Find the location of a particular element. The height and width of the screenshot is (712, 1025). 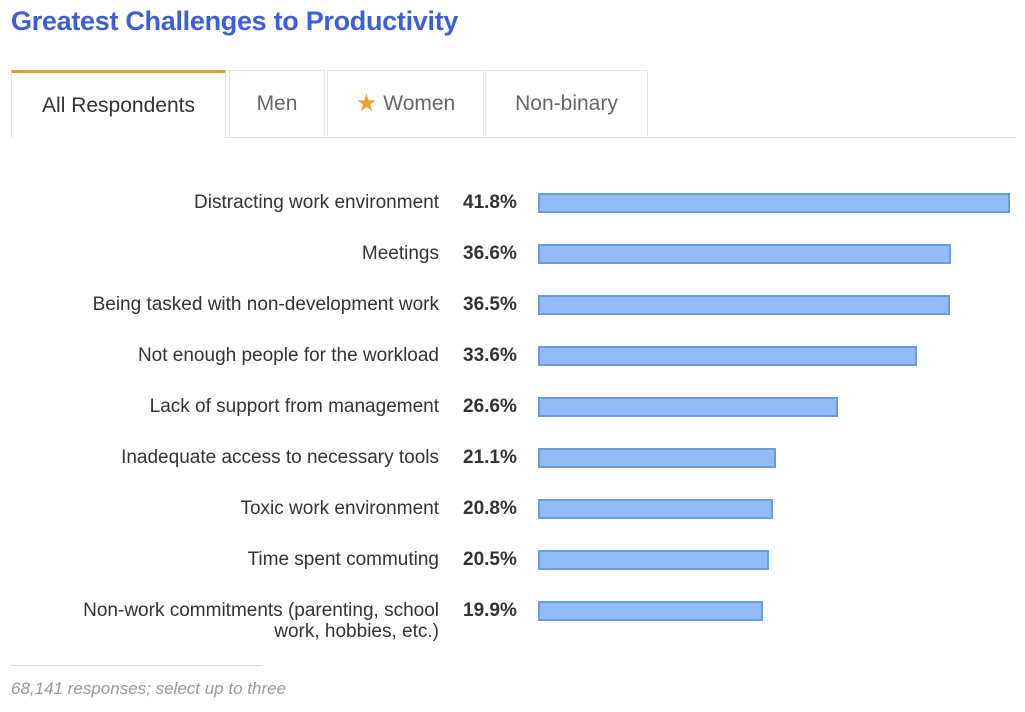

value-label: 36.5% is located at coordinates (490, 304).